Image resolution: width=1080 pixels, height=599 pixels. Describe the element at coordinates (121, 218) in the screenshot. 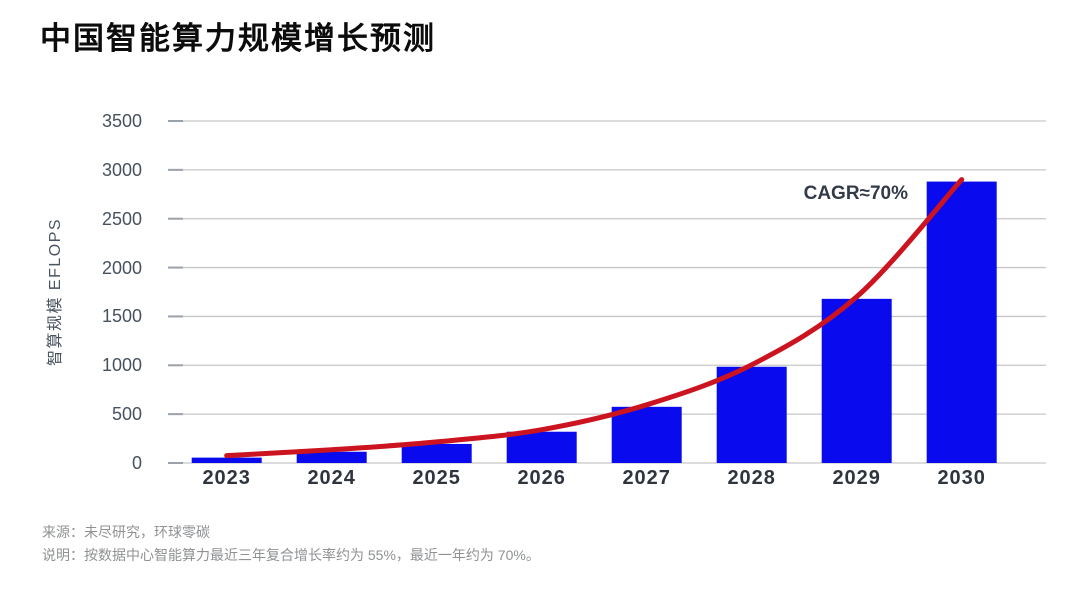

I see `y-tick-label: 2500` at that location.